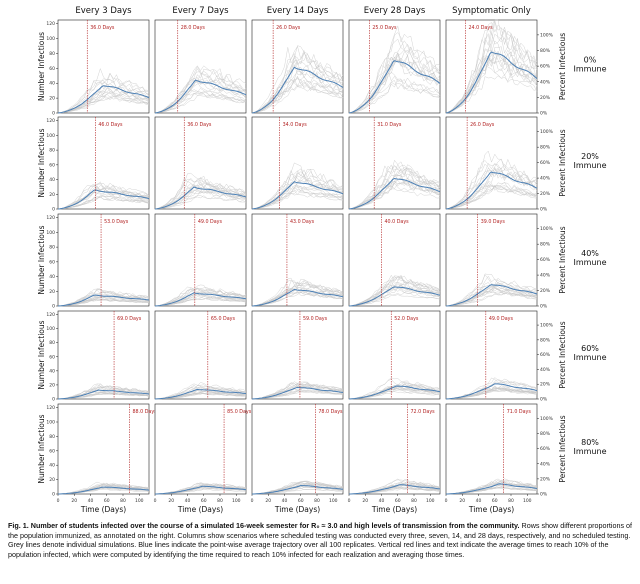 The image size is (640, 584). I want to click on threshold-label: 65.0 Days, so click(223, 319).